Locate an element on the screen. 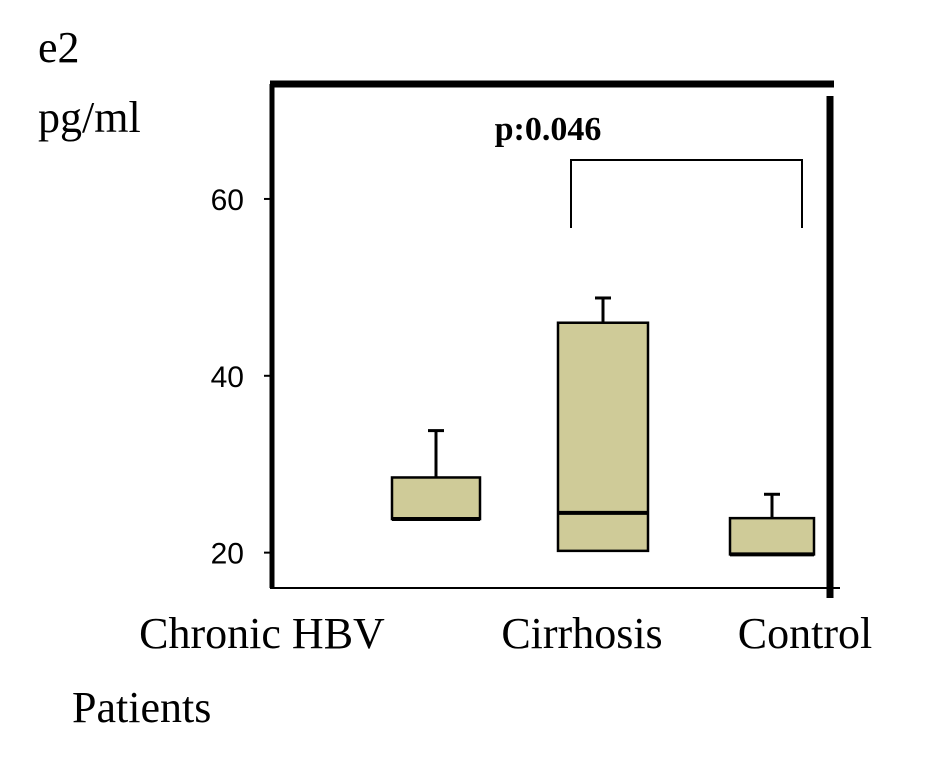  significance-annotation: p:0.046 is located at coordinates (649, 169).